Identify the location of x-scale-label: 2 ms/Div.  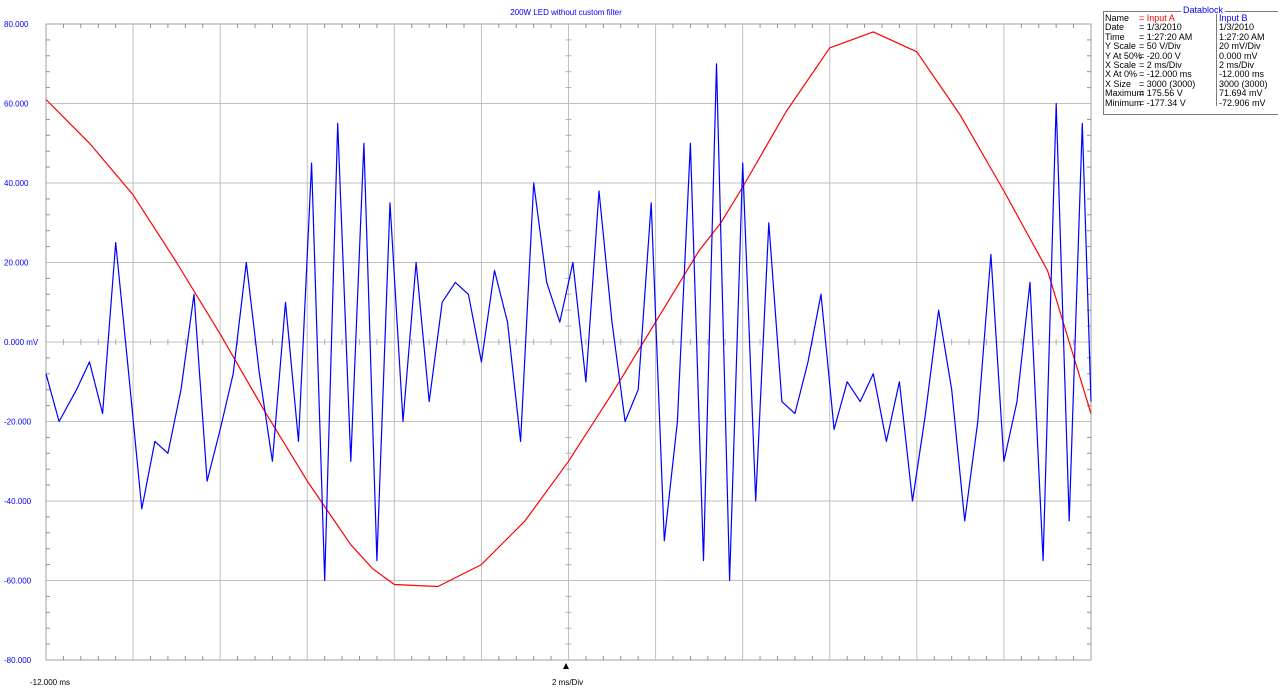
(567, 682).